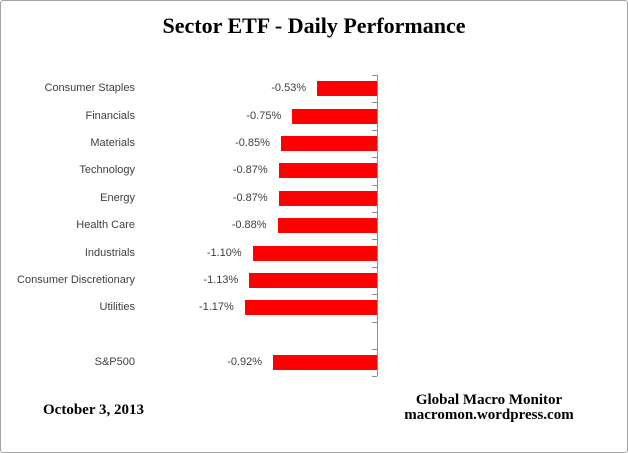 The image size is (628, 453). What do you see at coordinates (110, 115) in the screenshot?
I see `category-label: Financials` at bounding box center [110, 115].